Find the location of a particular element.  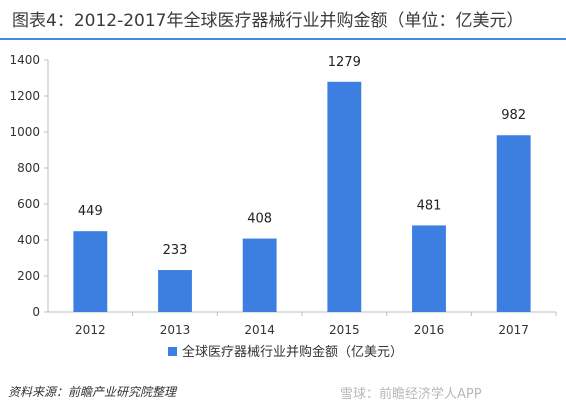

y-tick-label: 200 is located at coordinates (28, 276).